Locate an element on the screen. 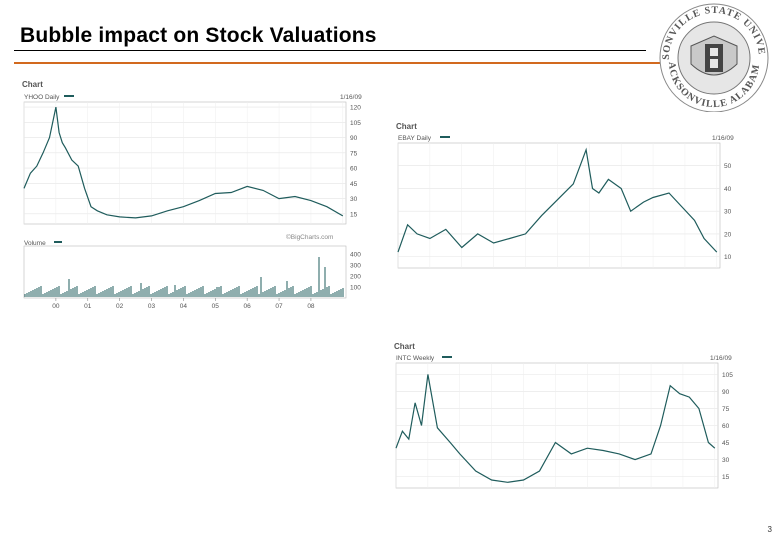 The width and height of the screenshot is (780, 540). chart-symbol-label: YHOO Daily is located at coordinates (42, 97).